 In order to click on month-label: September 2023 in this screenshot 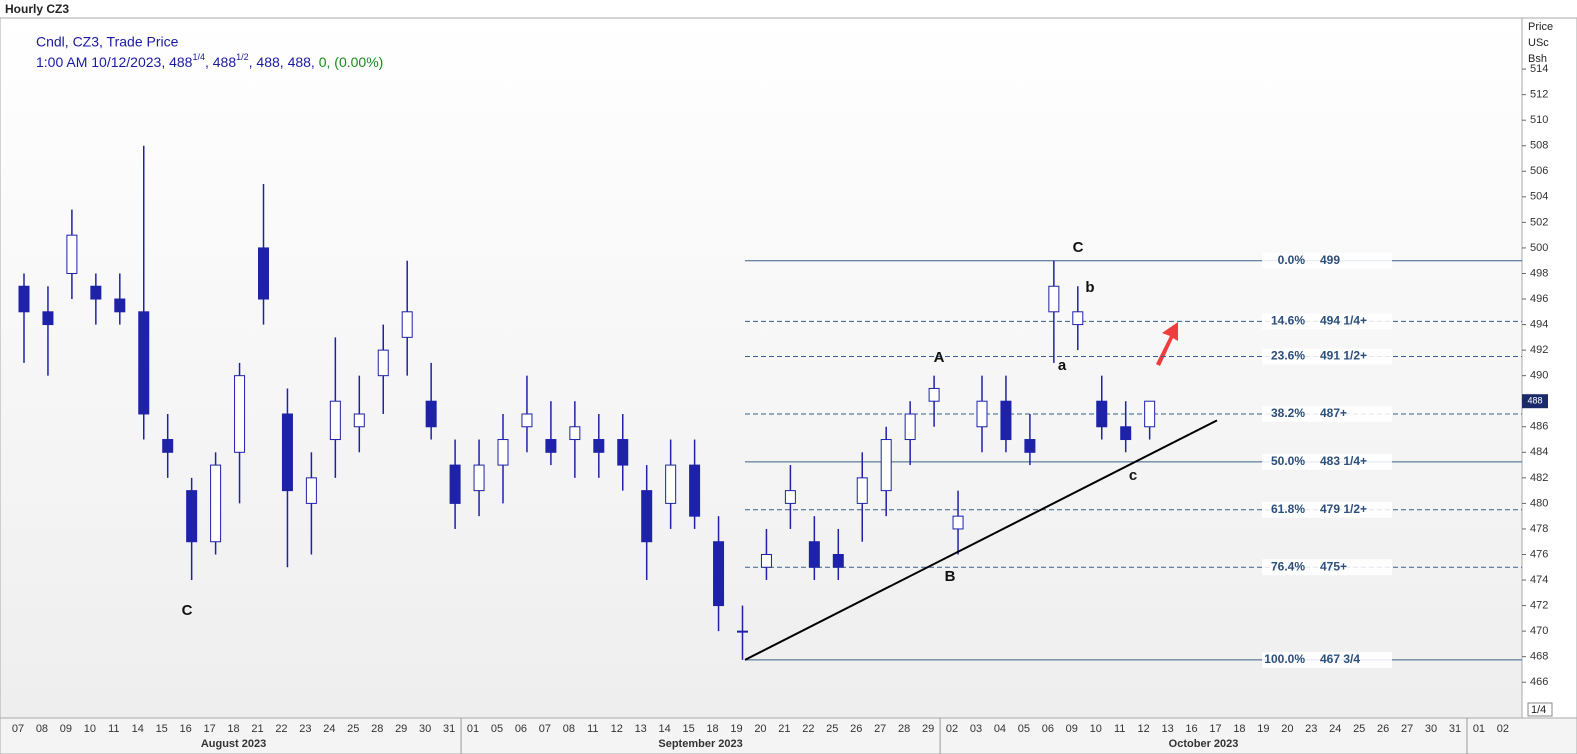, I will do `click(700, 744)`.